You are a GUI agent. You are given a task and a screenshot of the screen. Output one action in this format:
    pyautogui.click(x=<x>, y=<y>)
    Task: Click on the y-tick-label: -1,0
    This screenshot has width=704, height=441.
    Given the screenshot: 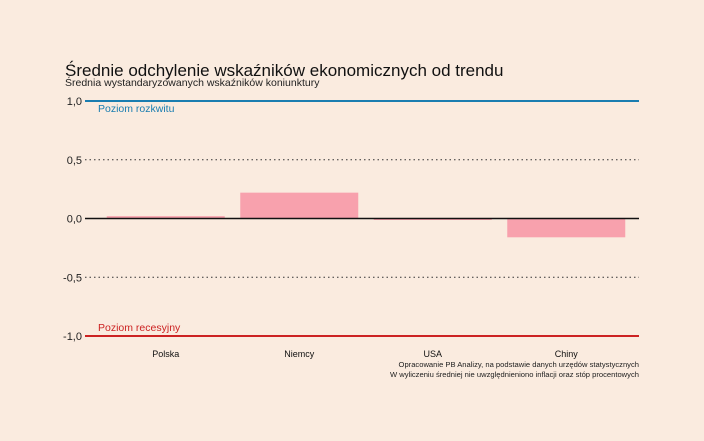 What is the action you would take?
    pyautogui.click(x=72, y=337)
    